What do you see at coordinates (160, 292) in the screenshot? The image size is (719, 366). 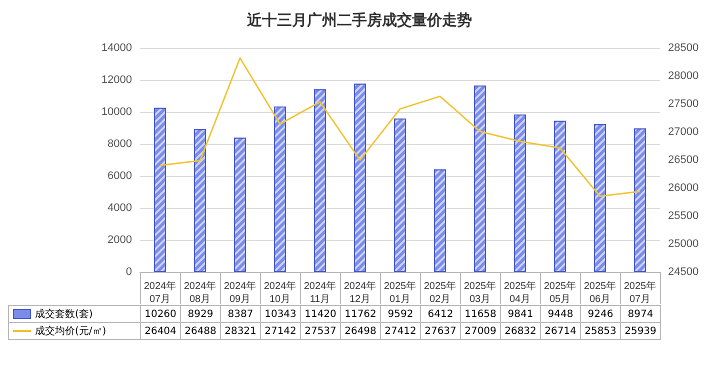 I see `x-tick-label: 2024年07月` at bounding box center [160, 292].